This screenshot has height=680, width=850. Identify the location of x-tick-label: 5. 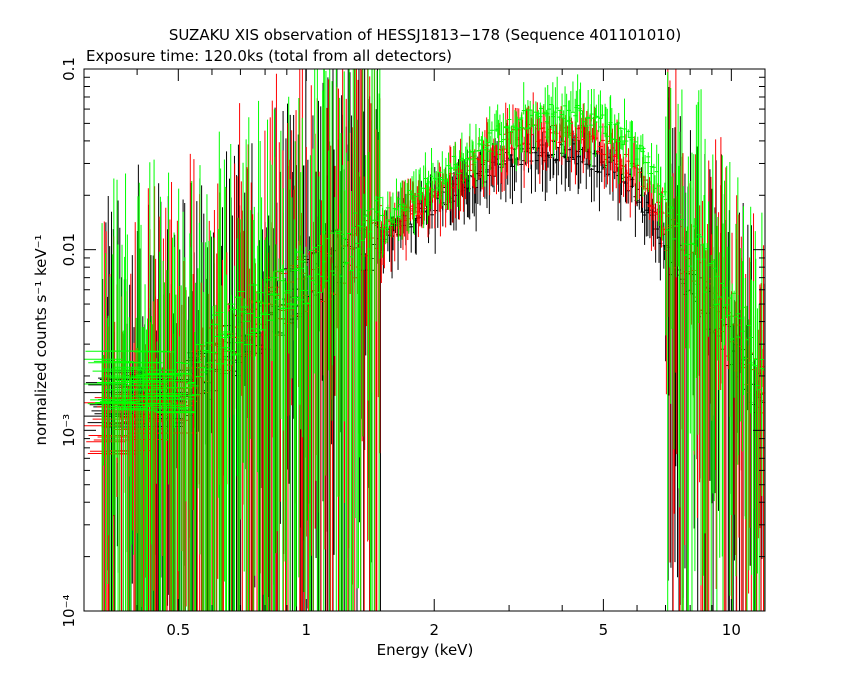
(604, 630).